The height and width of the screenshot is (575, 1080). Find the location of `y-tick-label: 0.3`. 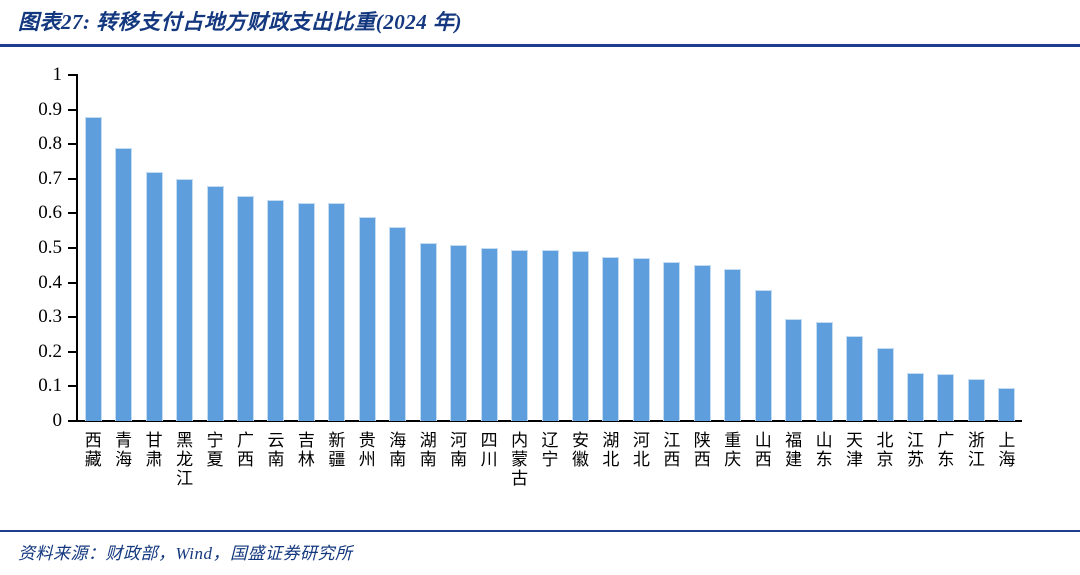

y-tick-label: 0.3 is located at coordinates (50, 317).